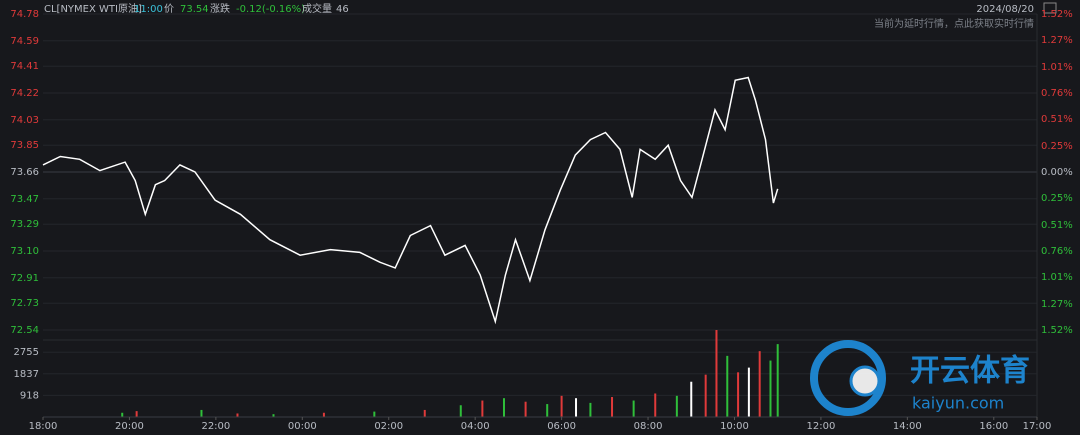 Image resolution: width=1080 pixels, height=435 pixels. What do you see at coordinates (24, 172) in the screenshot?
I see `y-tick-label: 73.66` at bounding box center [24, 172].